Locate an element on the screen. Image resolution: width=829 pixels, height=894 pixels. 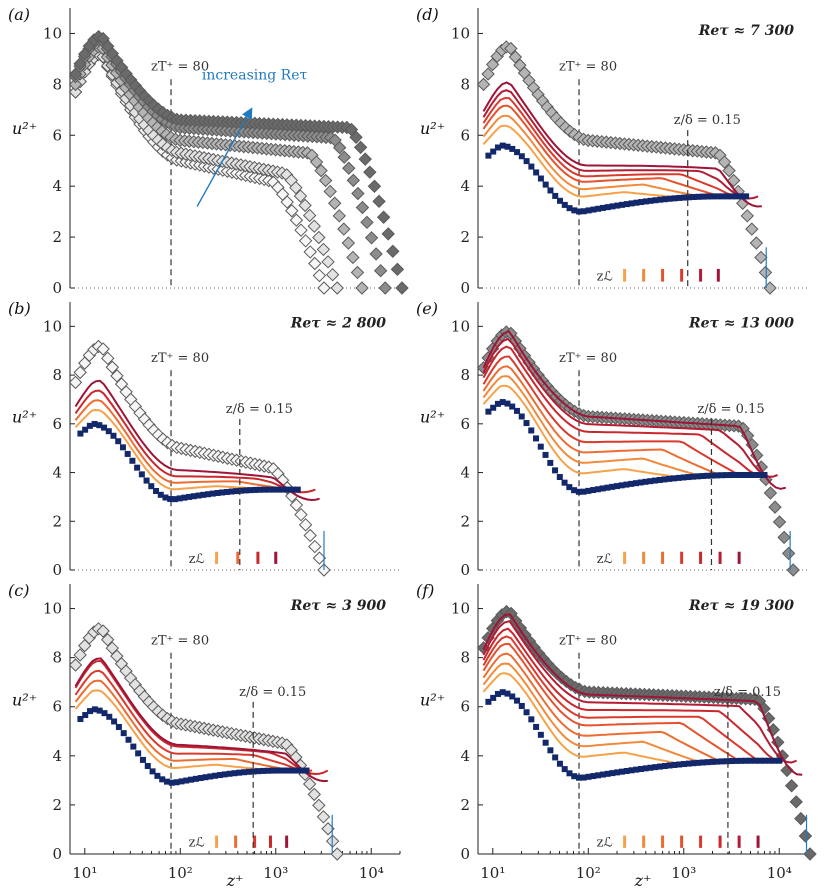
panel-label: (e) is located at coordinates (427, 308).